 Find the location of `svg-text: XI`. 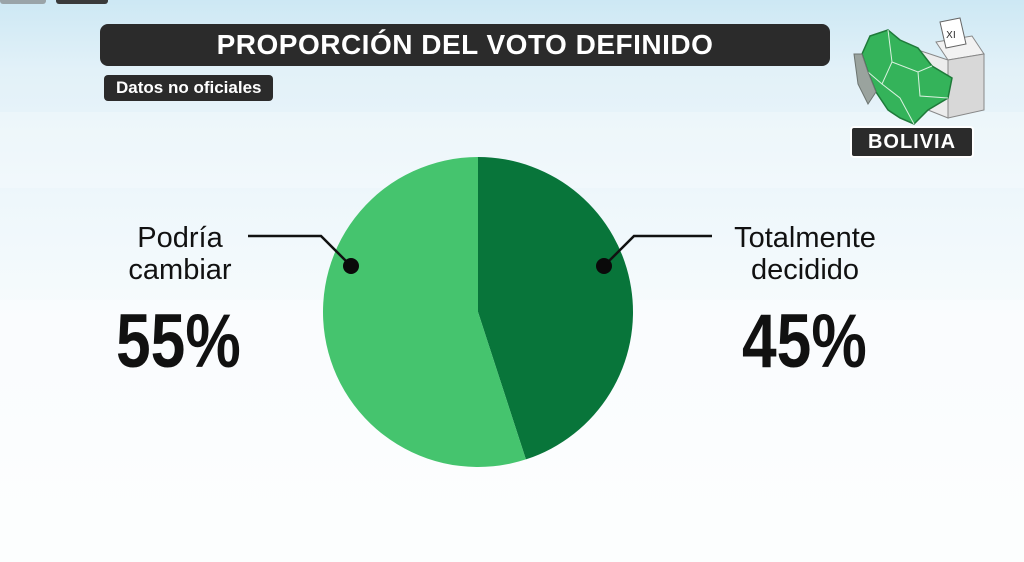

svg-text: XI is located at coordinates (951, 35).